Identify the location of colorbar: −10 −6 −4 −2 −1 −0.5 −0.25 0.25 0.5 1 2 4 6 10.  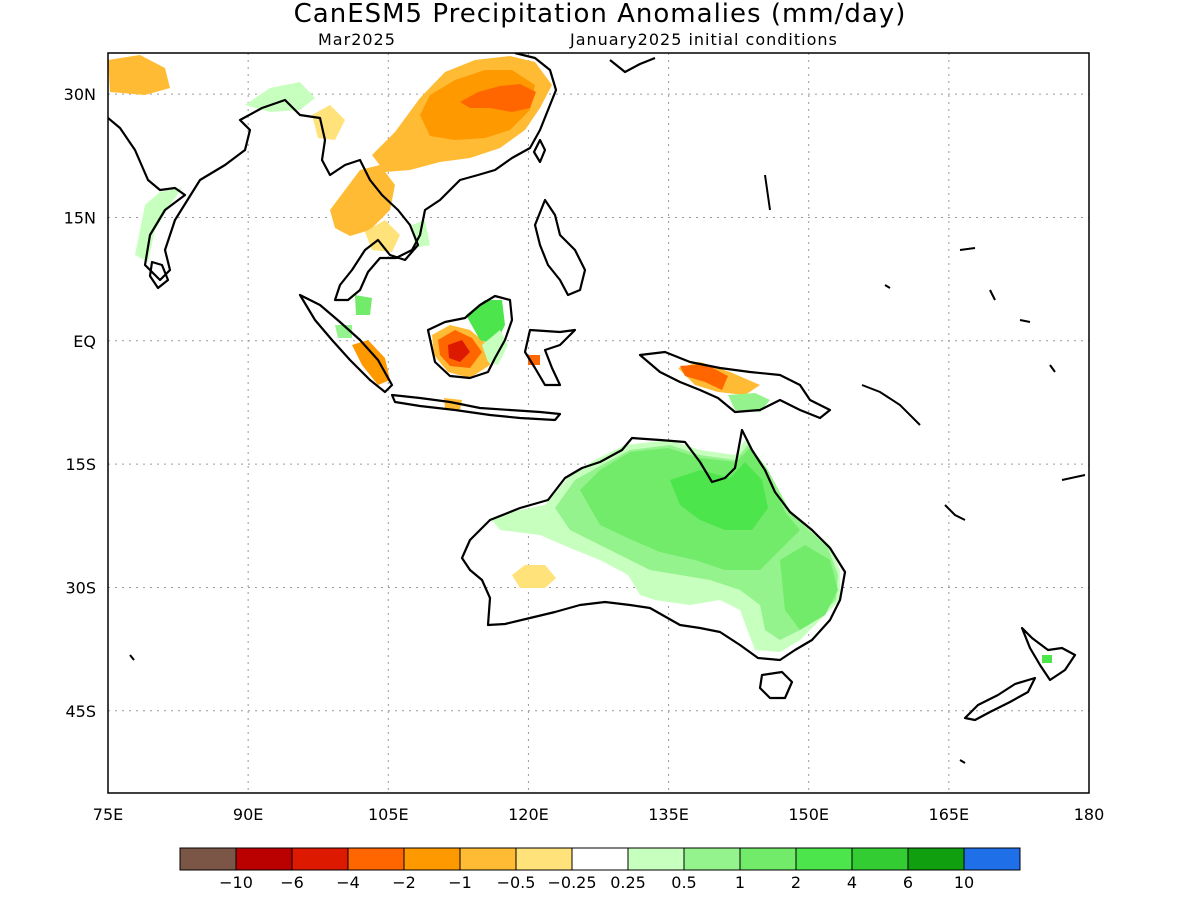
(600, 869).